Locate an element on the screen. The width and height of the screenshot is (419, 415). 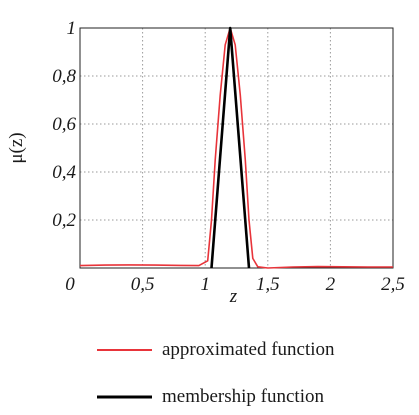
y-tick-label: 1 is located at coordinates (72, 28).